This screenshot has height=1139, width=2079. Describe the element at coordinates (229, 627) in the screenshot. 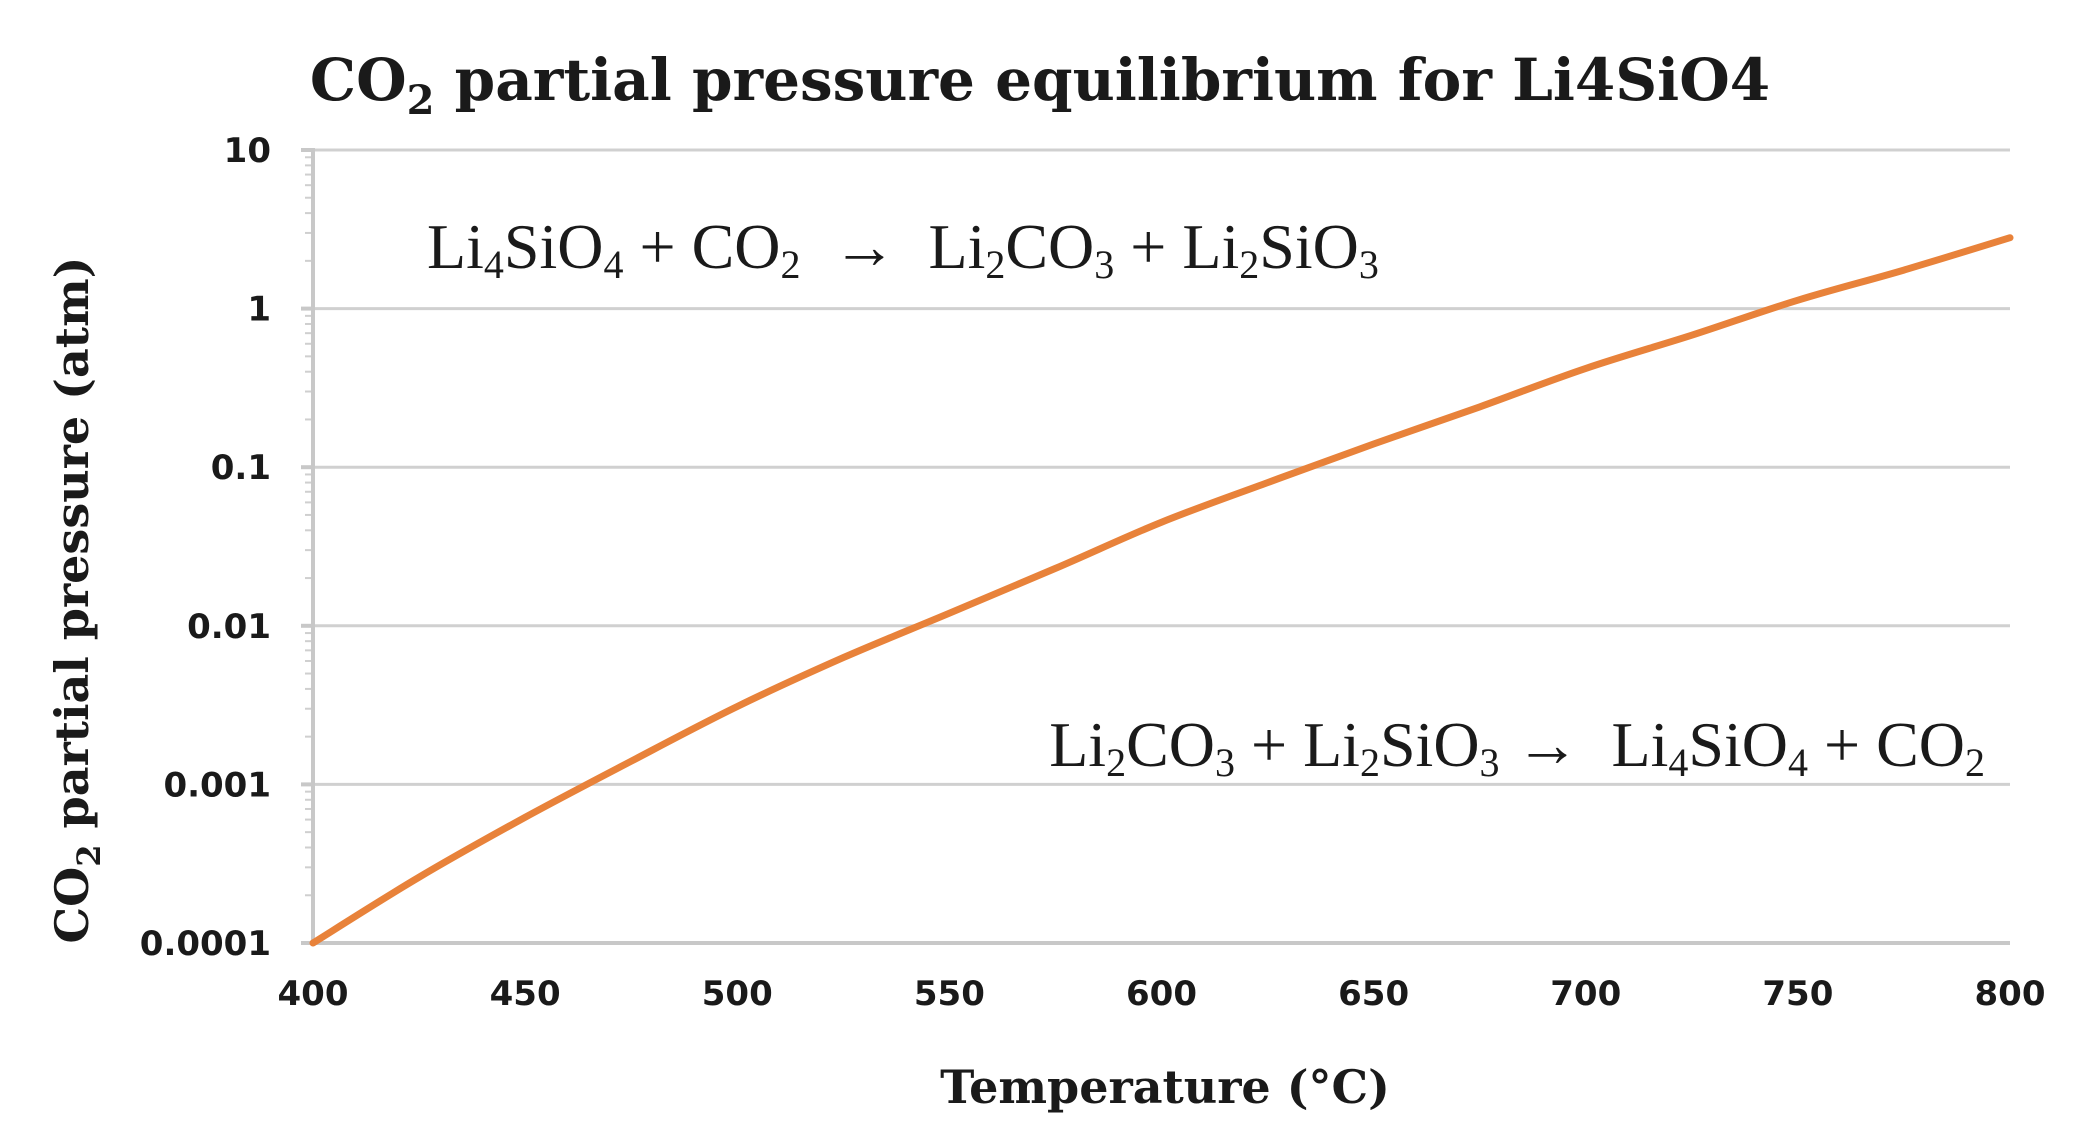

I see `y-tick-label: 0.01` at that location.